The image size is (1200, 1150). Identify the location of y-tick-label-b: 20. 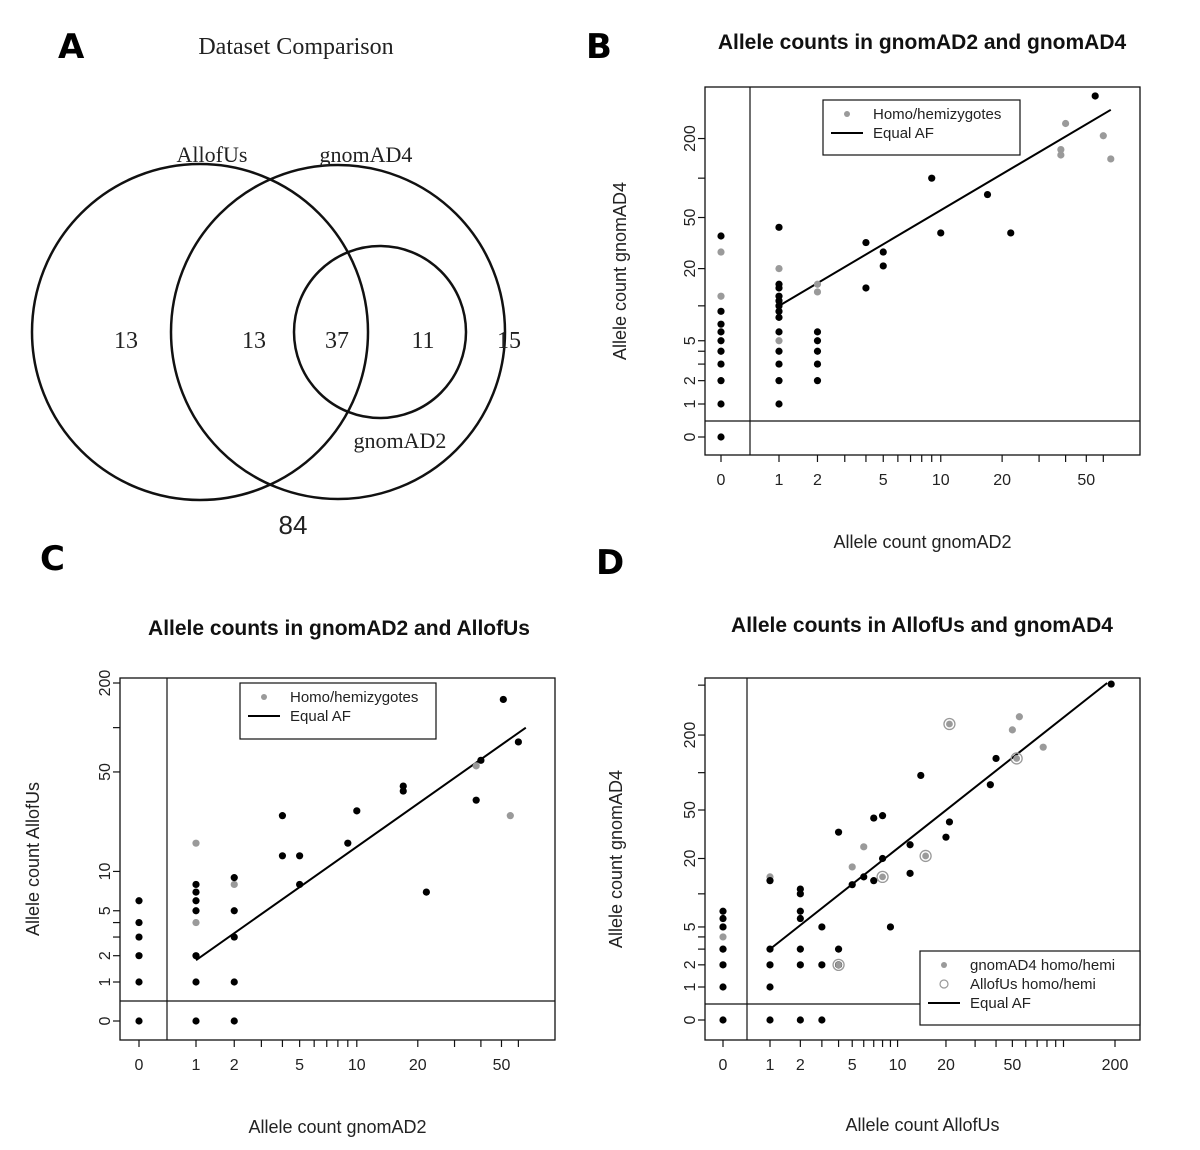
(690, 269).